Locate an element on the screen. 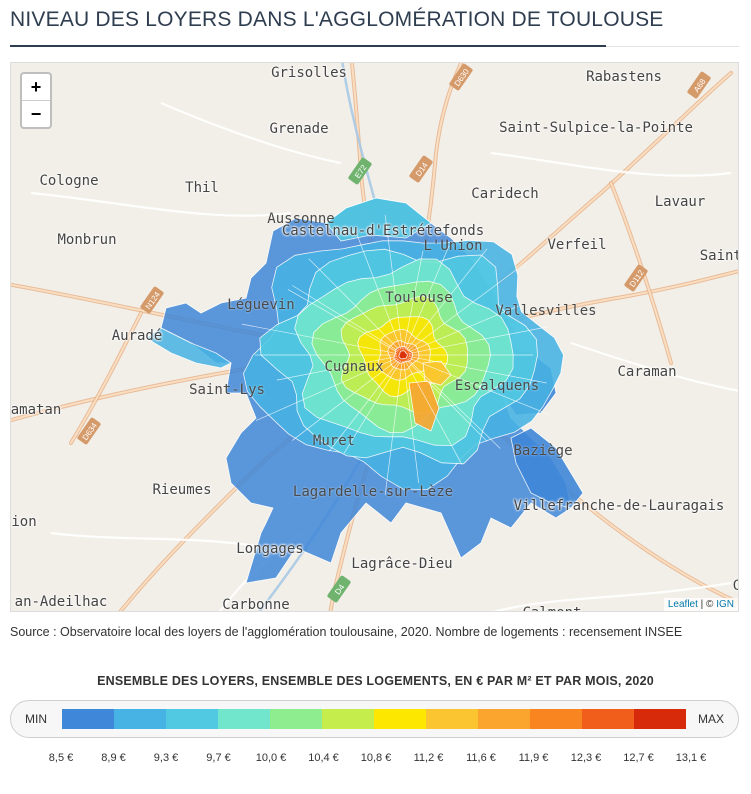 The height and width of the screenshot is (794, 751). ign-link: IGN is located at coordinates (725, 604).